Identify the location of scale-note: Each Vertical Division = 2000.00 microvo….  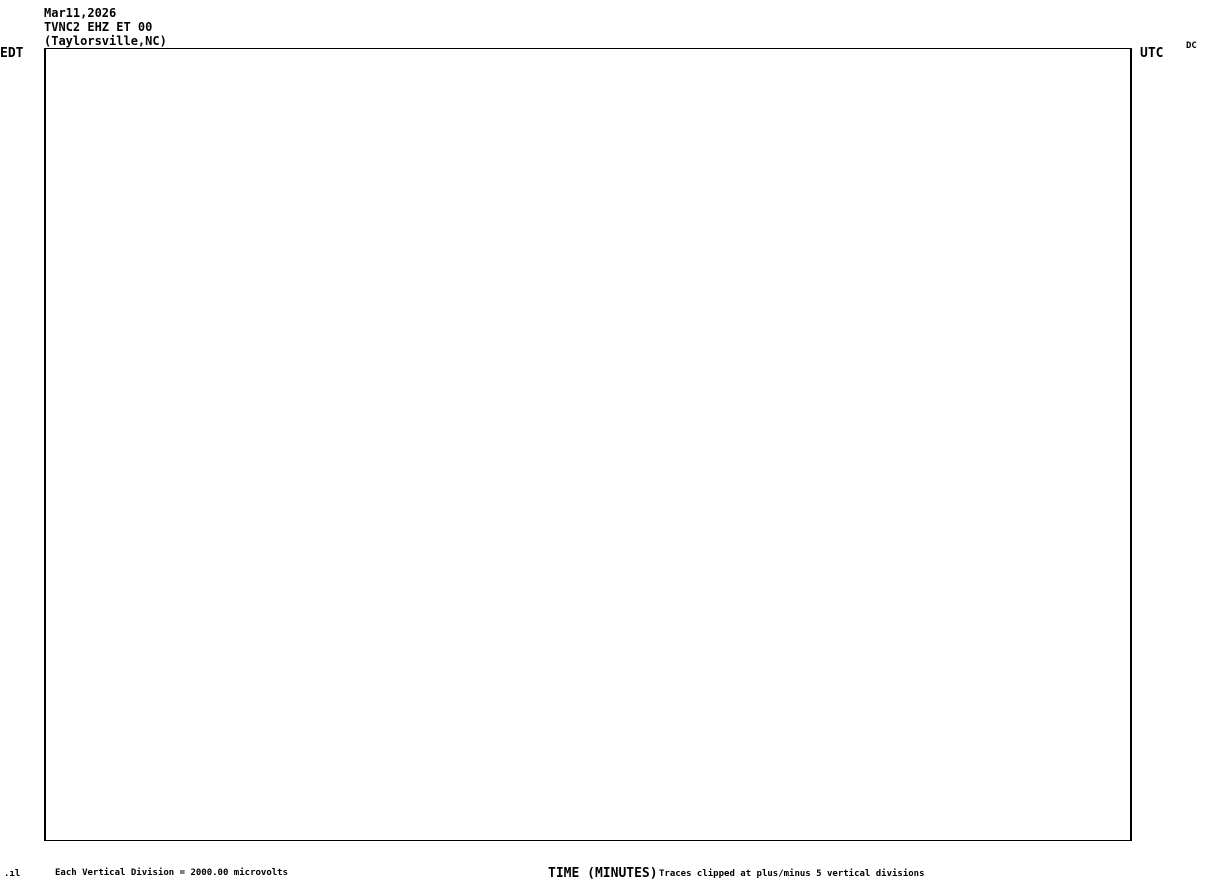
(171, 873).